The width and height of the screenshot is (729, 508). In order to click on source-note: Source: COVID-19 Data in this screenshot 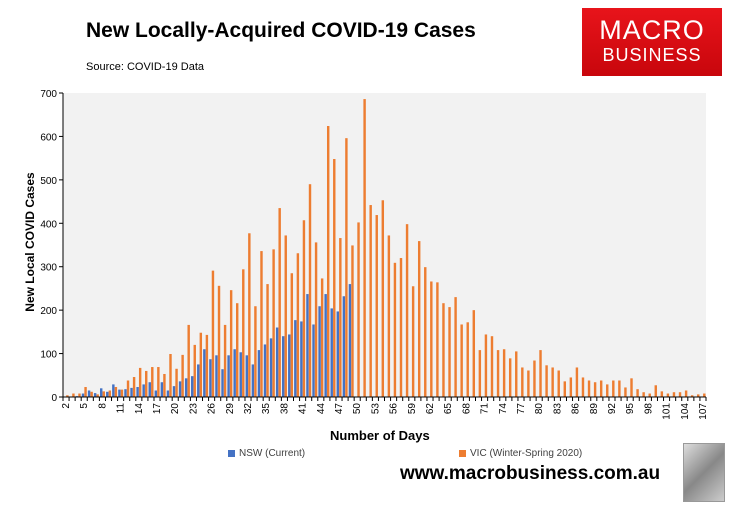, I will do `click(145, 67)`.